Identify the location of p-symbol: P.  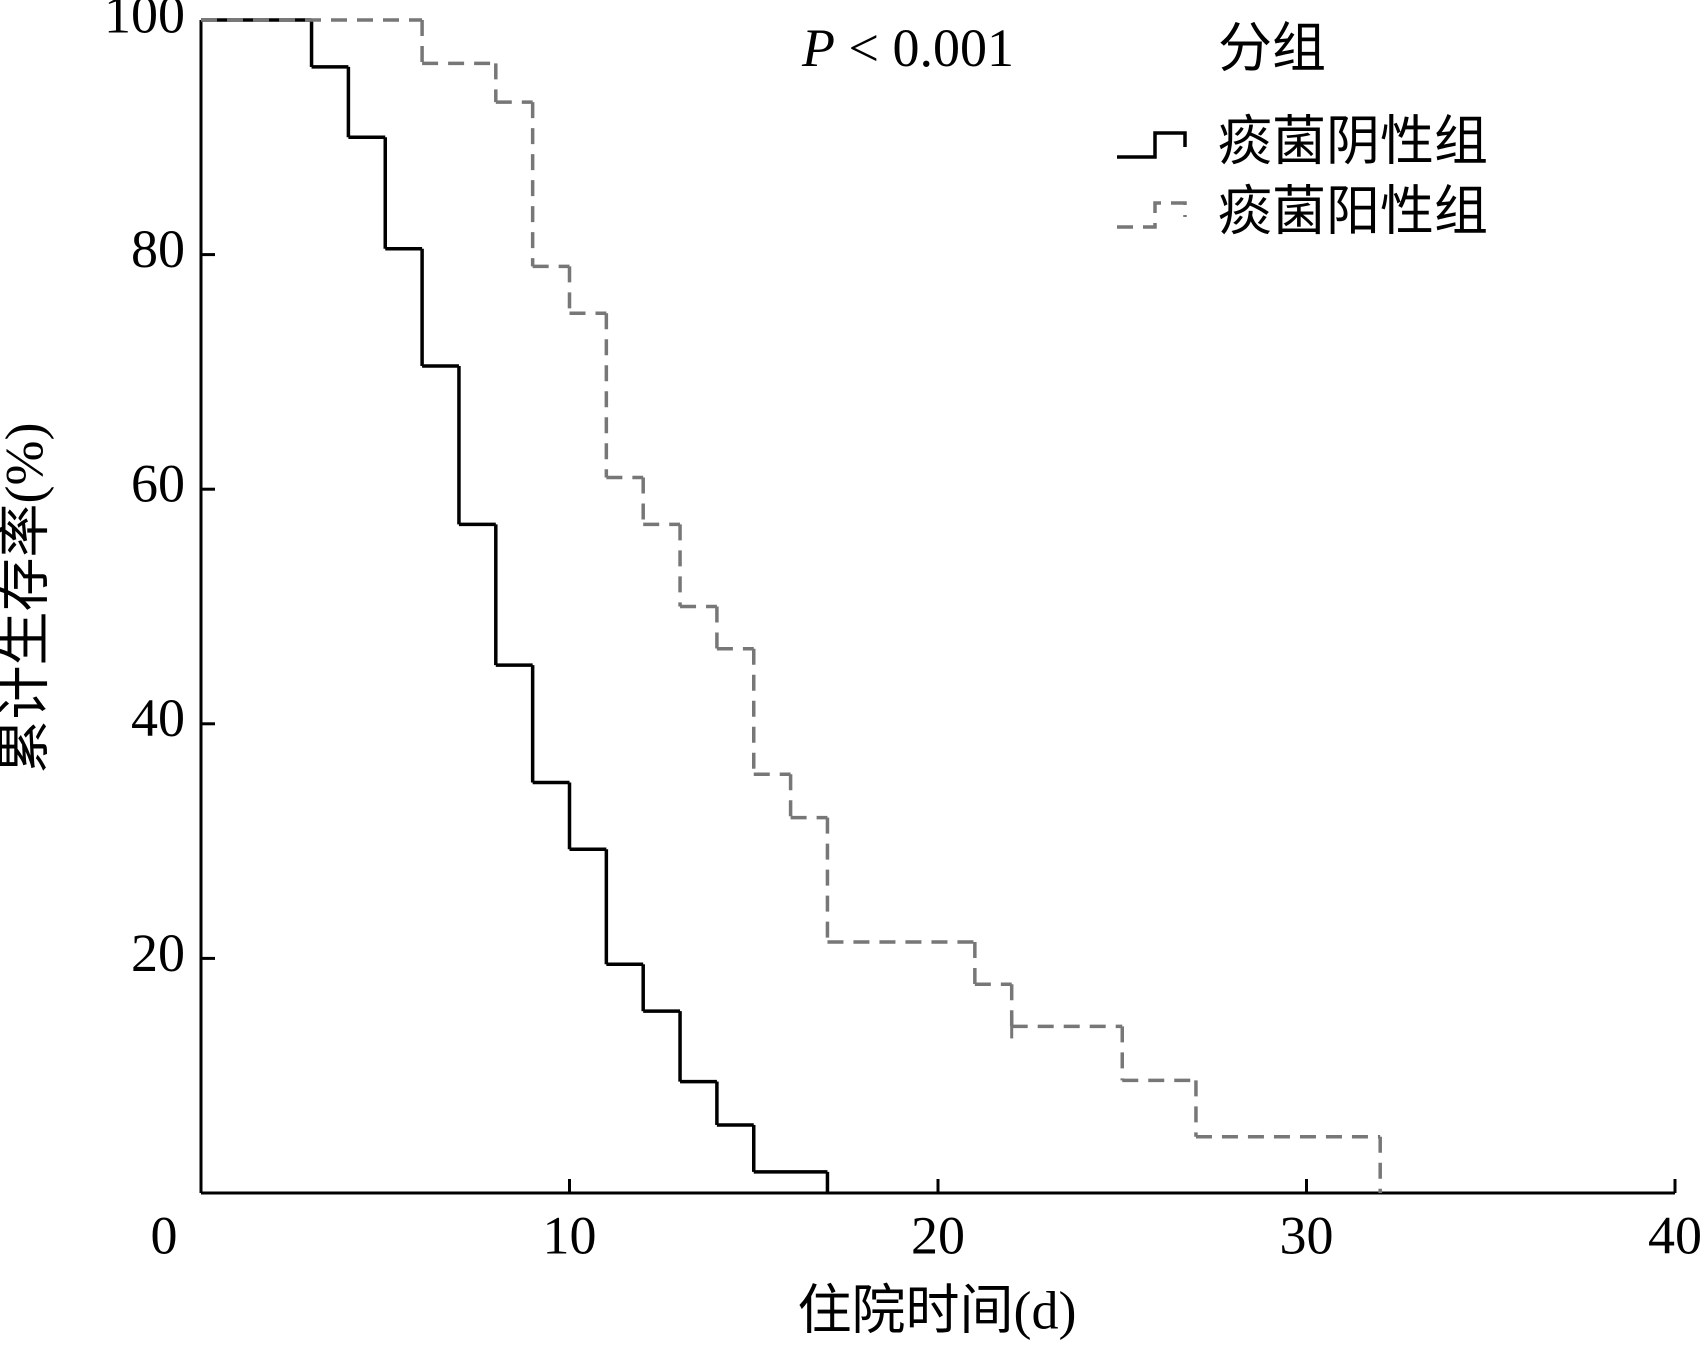
(818, 48).